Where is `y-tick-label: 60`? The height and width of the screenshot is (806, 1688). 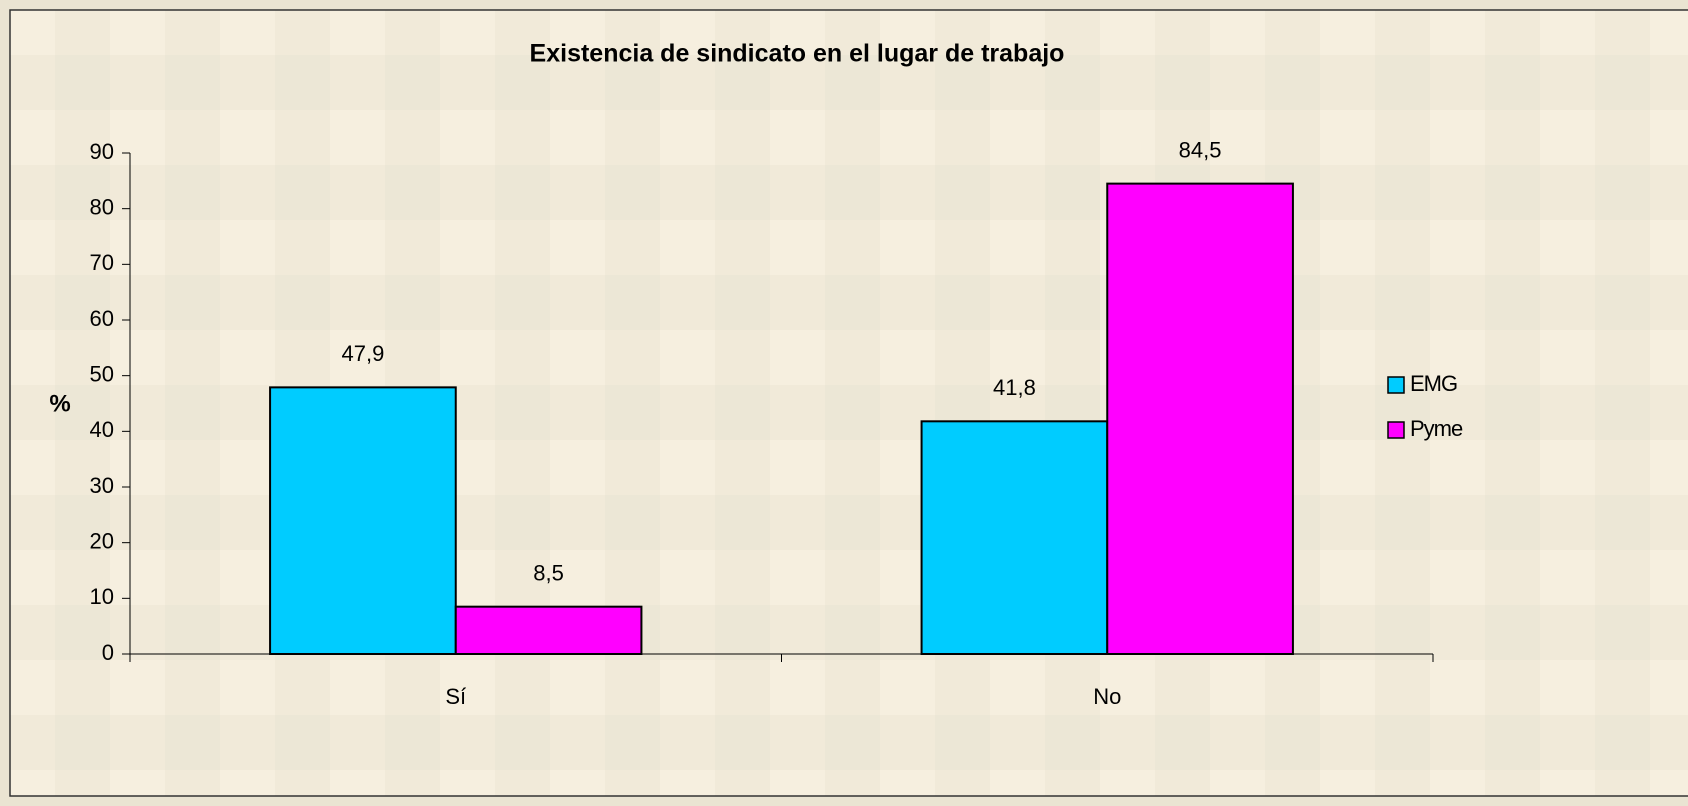 y-tick-label: 60 is located at coordinates (102, 318).